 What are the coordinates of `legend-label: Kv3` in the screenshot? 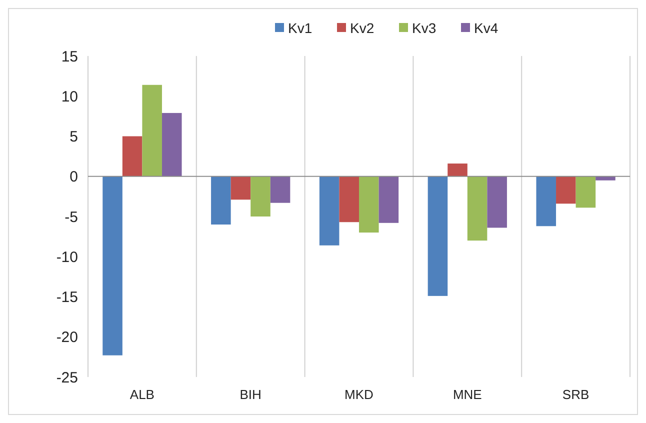 It's located at (424, 28).